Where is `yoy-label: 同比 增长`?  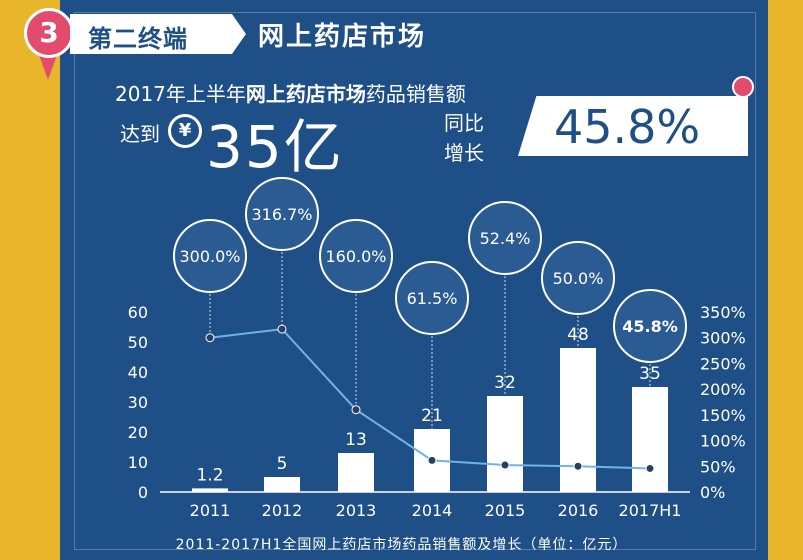 yoy-label: 同比 增长 is located at coordinates (464, 138).